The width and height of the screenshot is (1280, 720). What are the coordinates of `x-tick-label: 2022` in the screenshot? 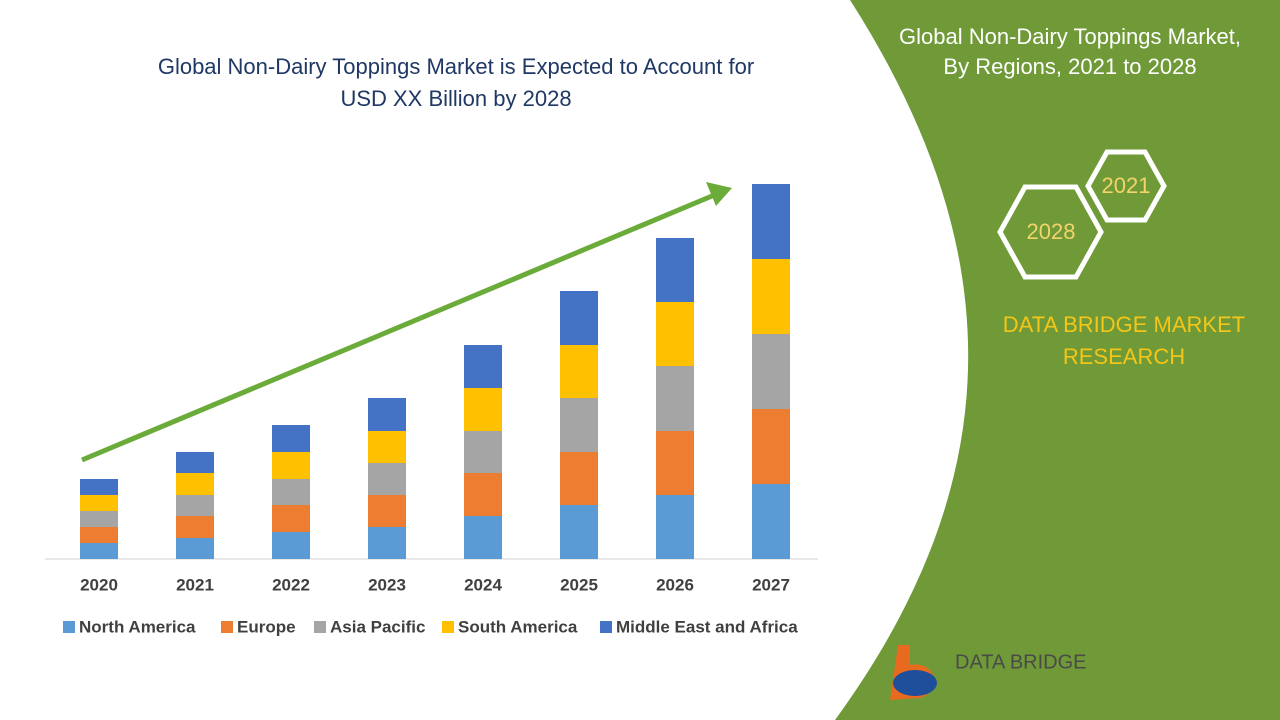 It's located at (291, 584).